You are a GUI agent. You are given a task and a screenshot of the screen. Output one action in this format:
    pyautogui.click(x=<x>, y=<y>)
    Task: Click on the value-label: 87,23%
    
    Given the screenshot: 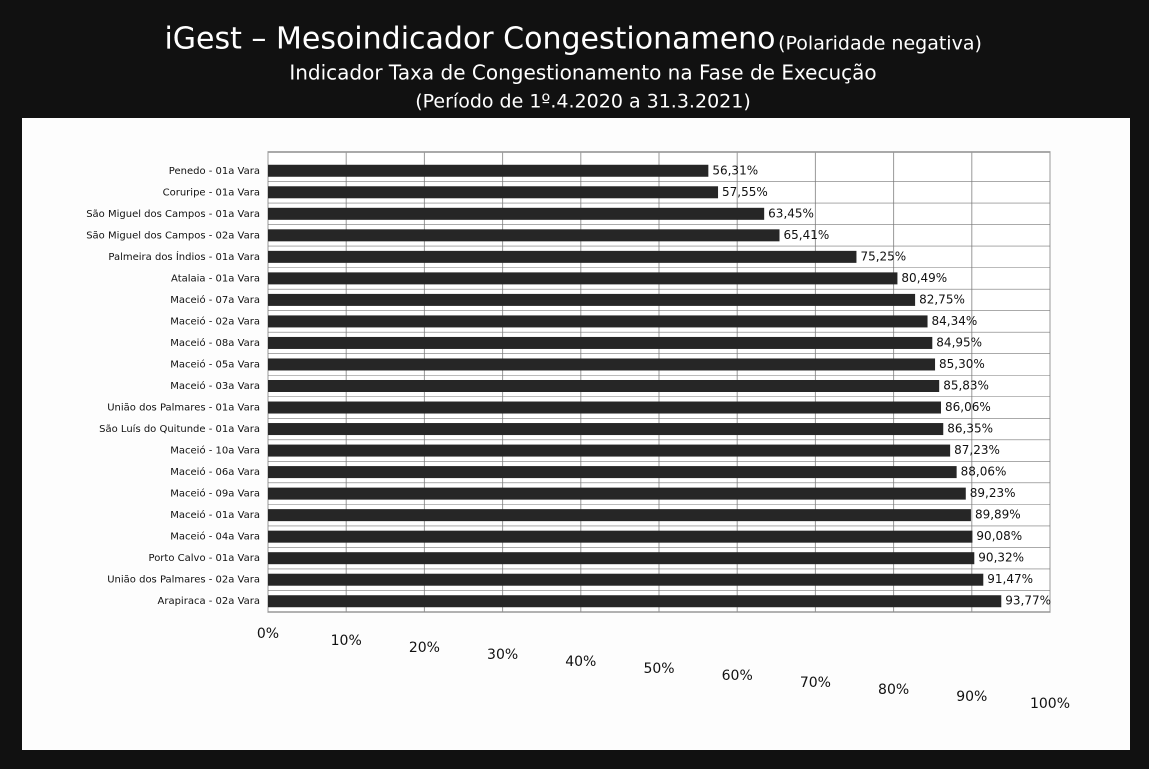 What is the action you would take?
    pyautogui.click(x=977, y=450)
    